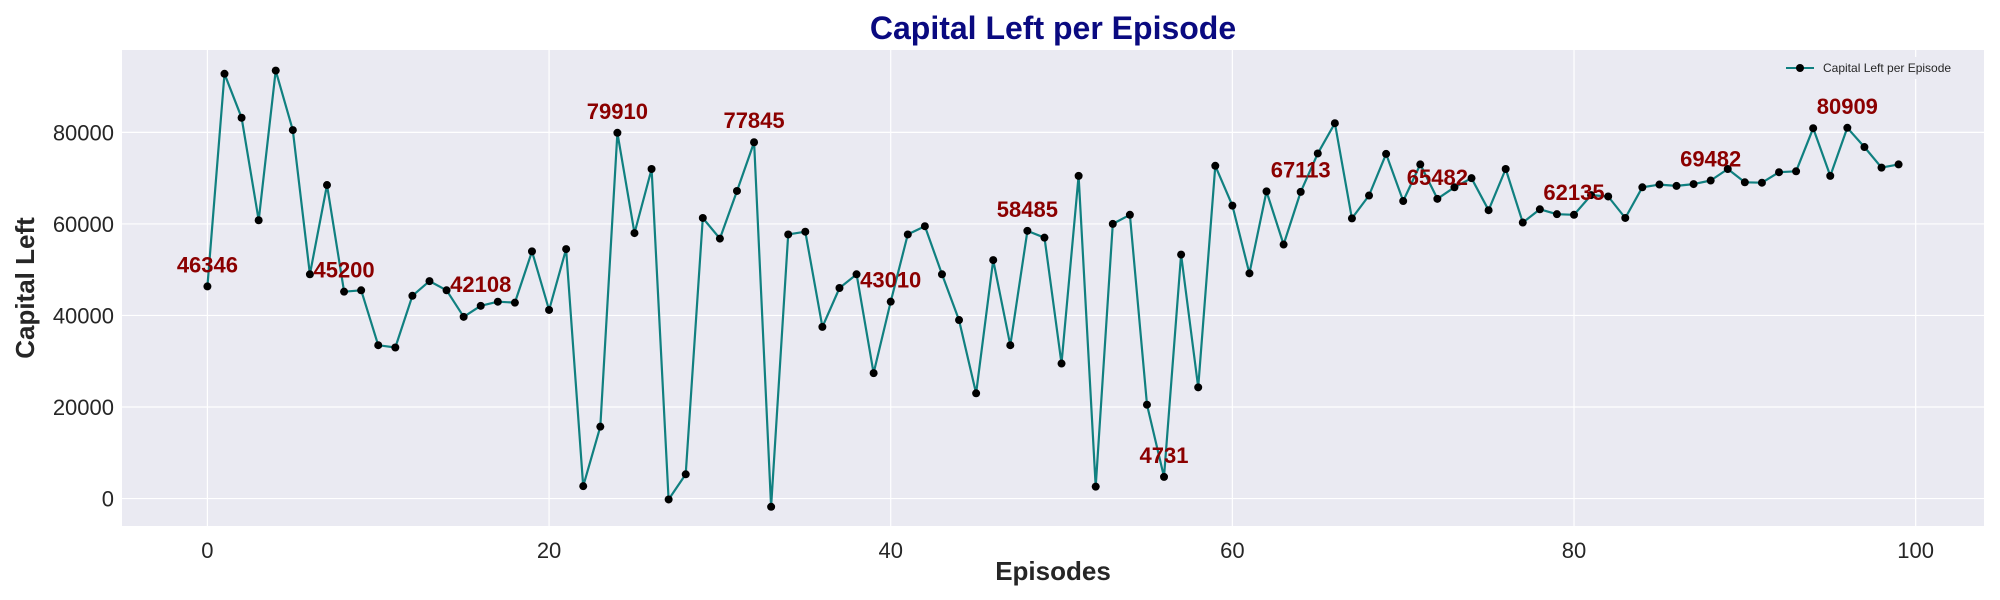  Describe the element at coordinates (480, 284) in the screenshot. I see `data-label: 42108` at that location.